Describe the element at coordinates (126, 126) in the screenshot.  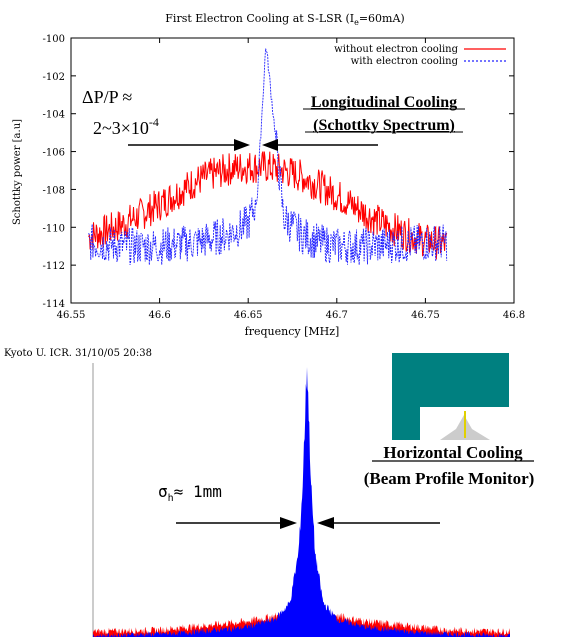
I see `delta-p-annotation-line2: 2~3×10-4` at that location.